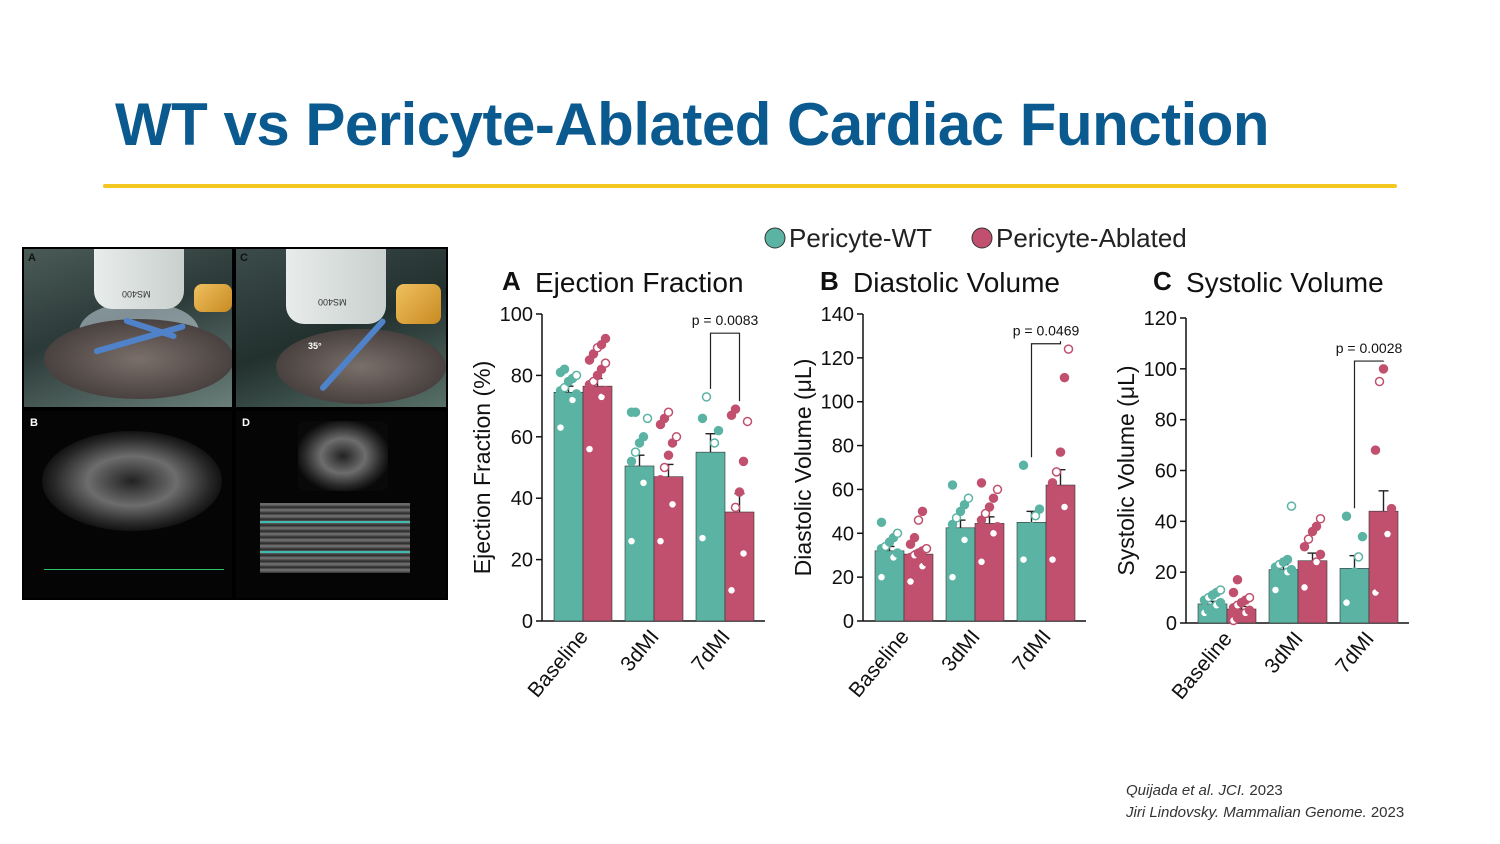 This screenshot has height=844, width=1500. I want to click on y-tick-label: 80, so click(843, 447).